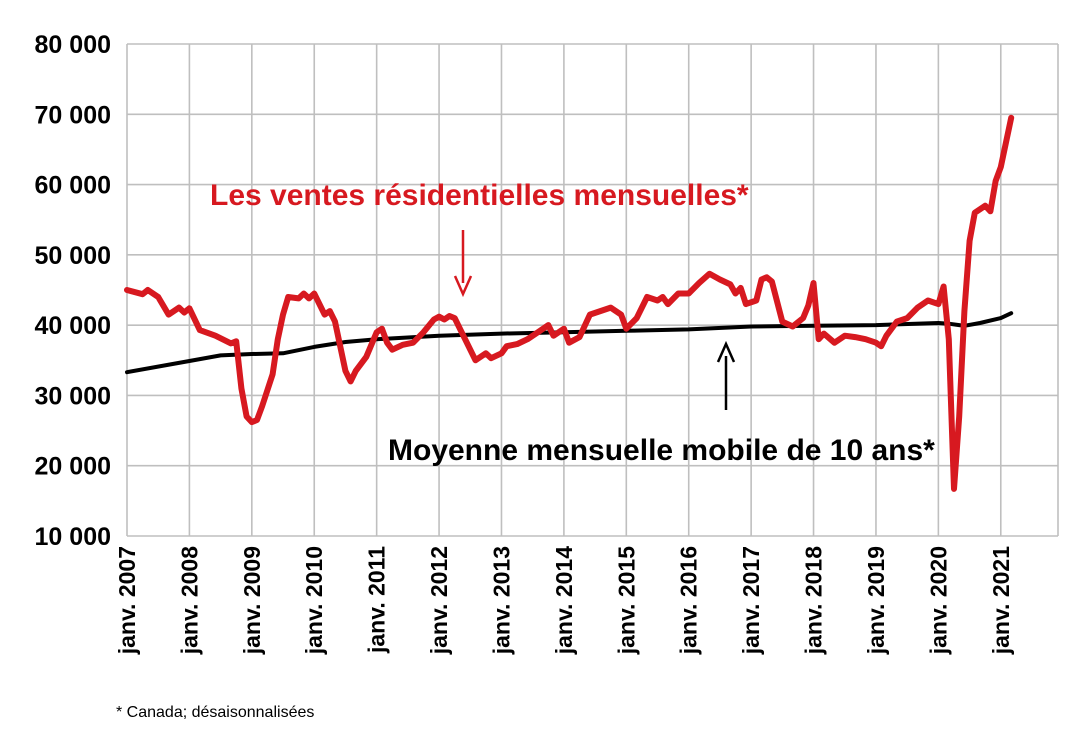 This screenshot has width=1079, height=740. I want to click on y-tick-label: 70 000, so click(73, 115).